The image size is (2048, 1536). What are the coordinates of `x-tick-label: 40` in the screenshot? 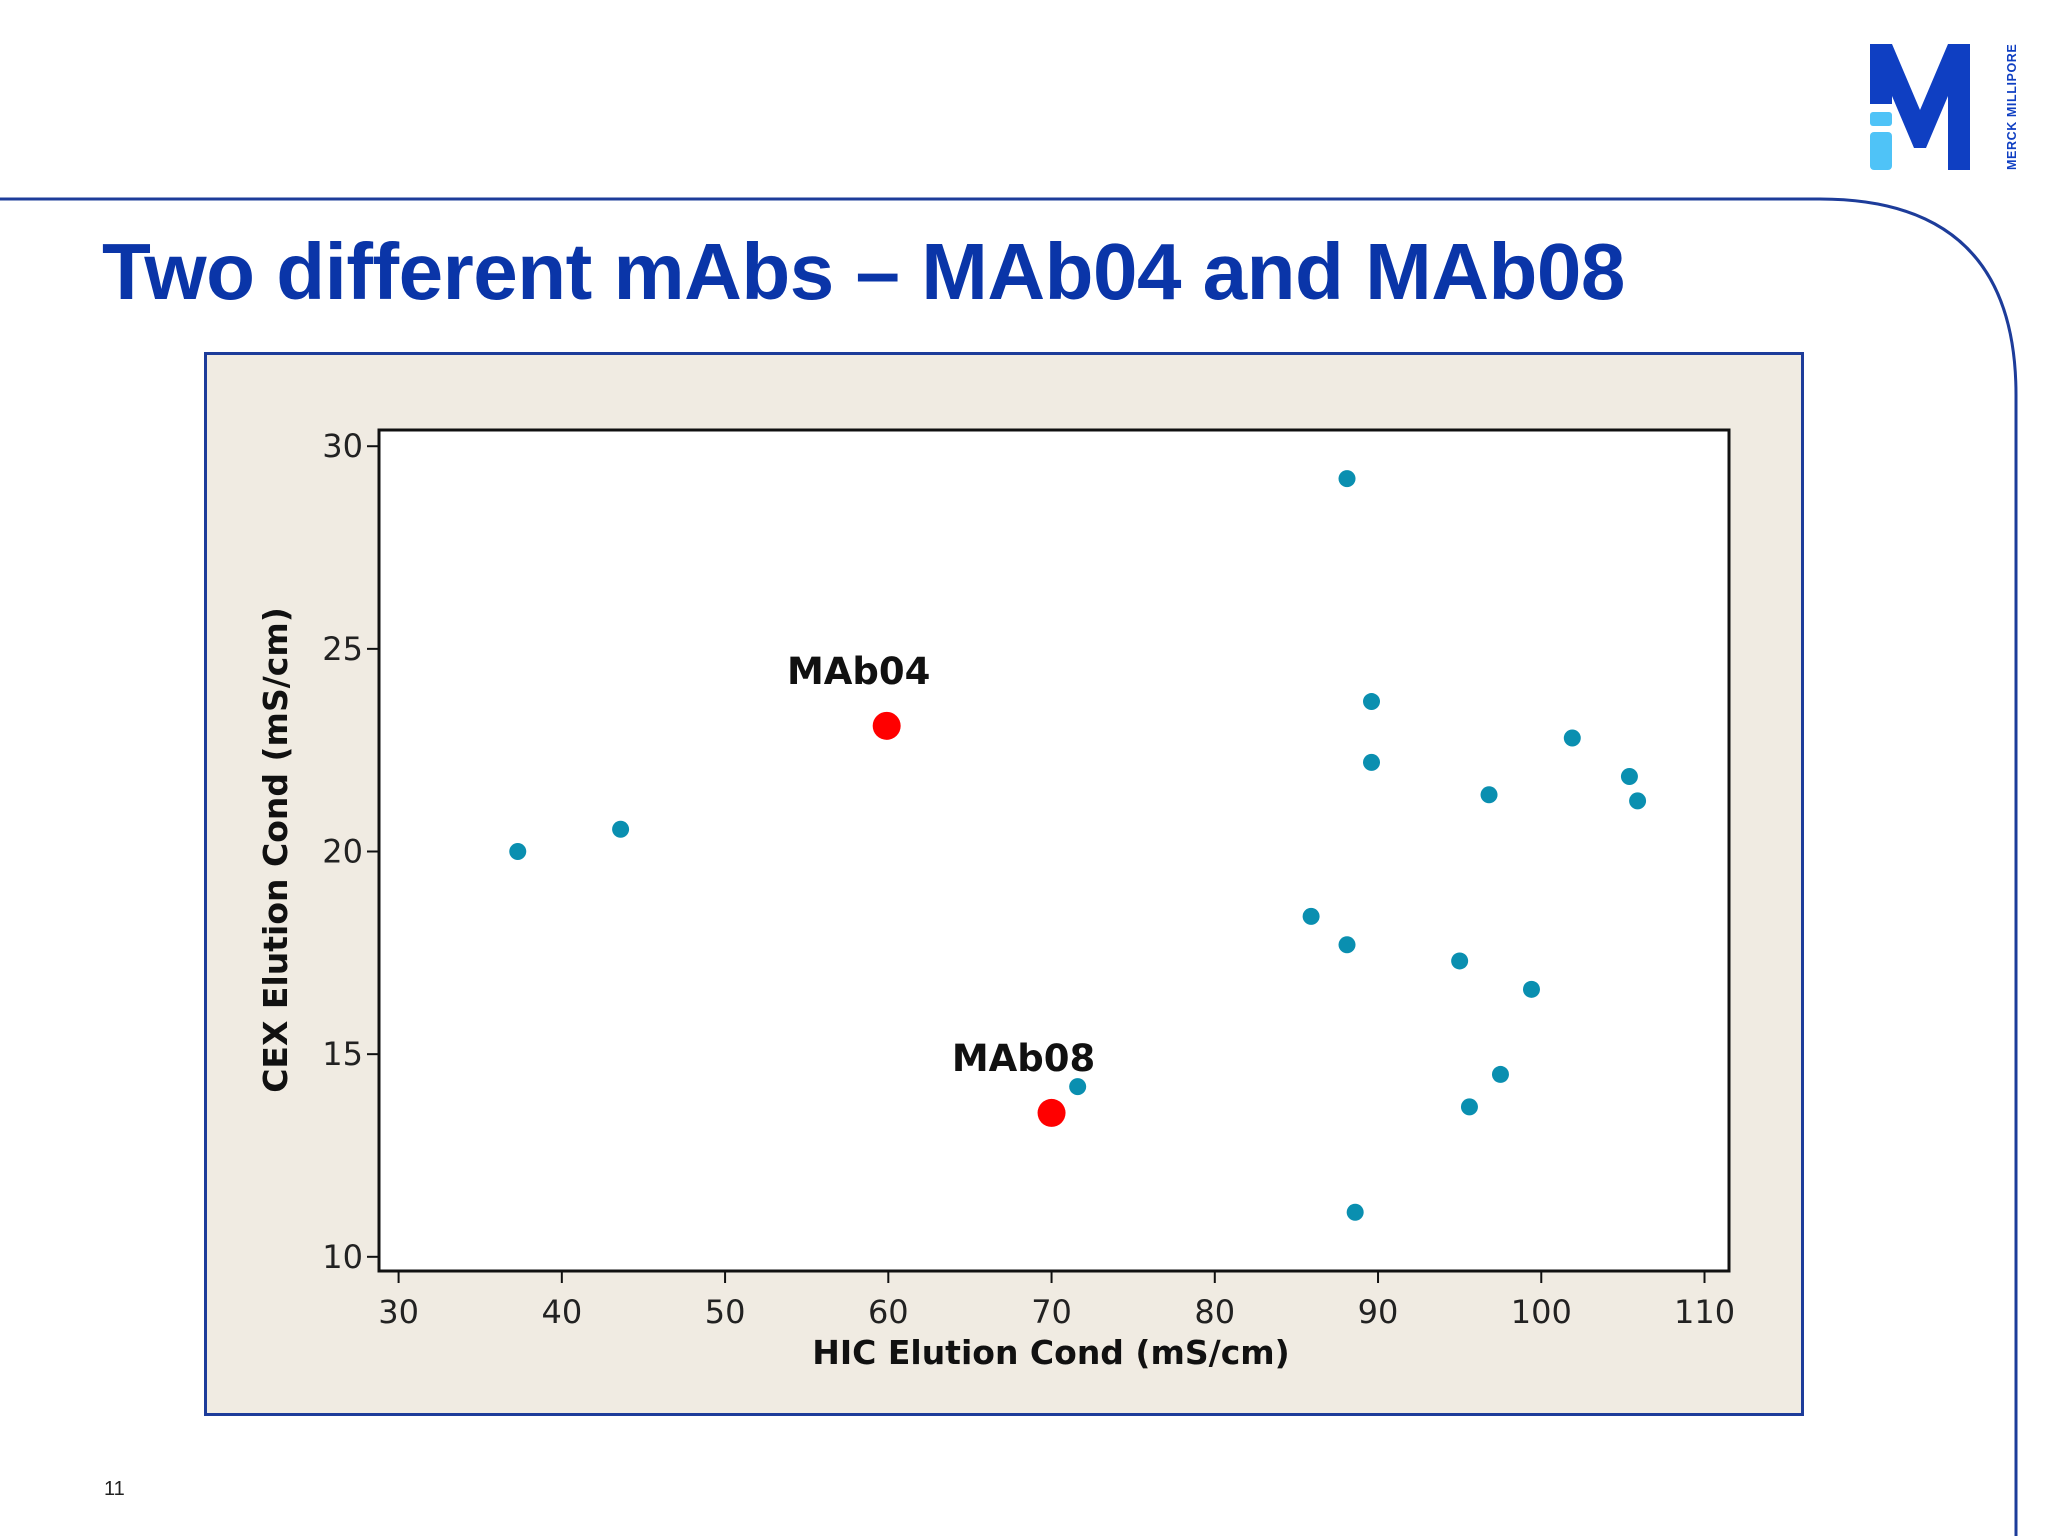 It's located at (561, 1312).